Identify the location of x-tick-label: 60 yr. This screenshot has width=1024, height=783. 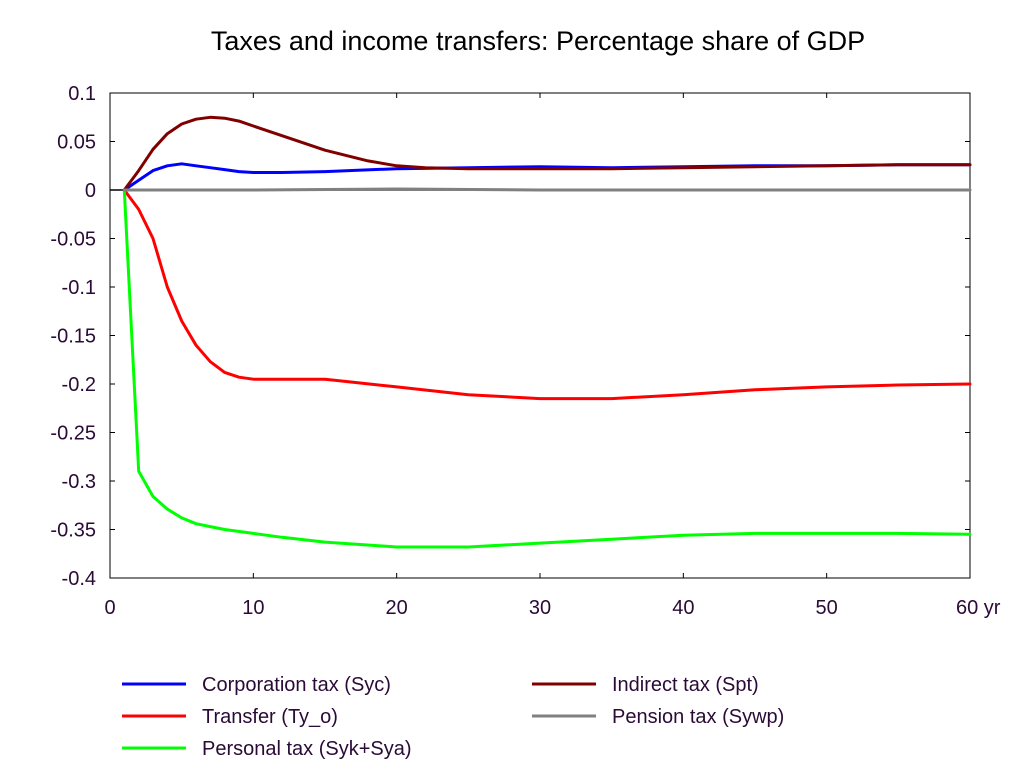
(978, 608).